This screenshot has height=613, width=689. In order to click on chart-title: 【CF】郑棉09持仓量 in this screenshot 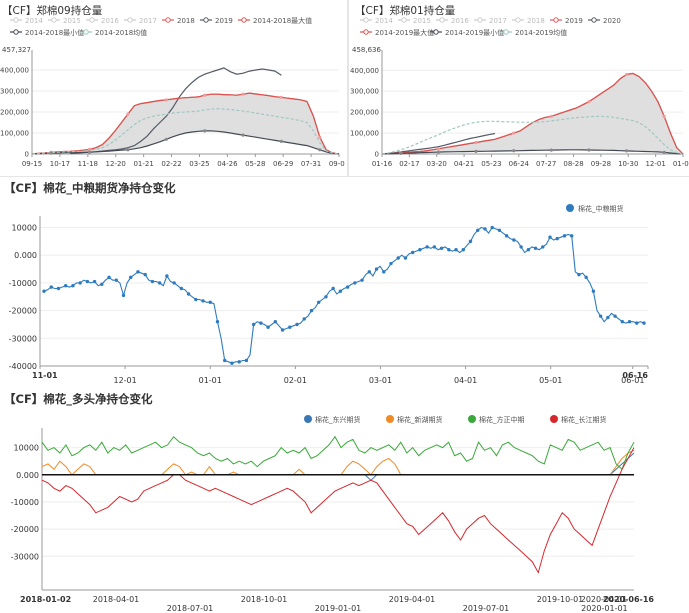, I will do `click(52, 11)`.